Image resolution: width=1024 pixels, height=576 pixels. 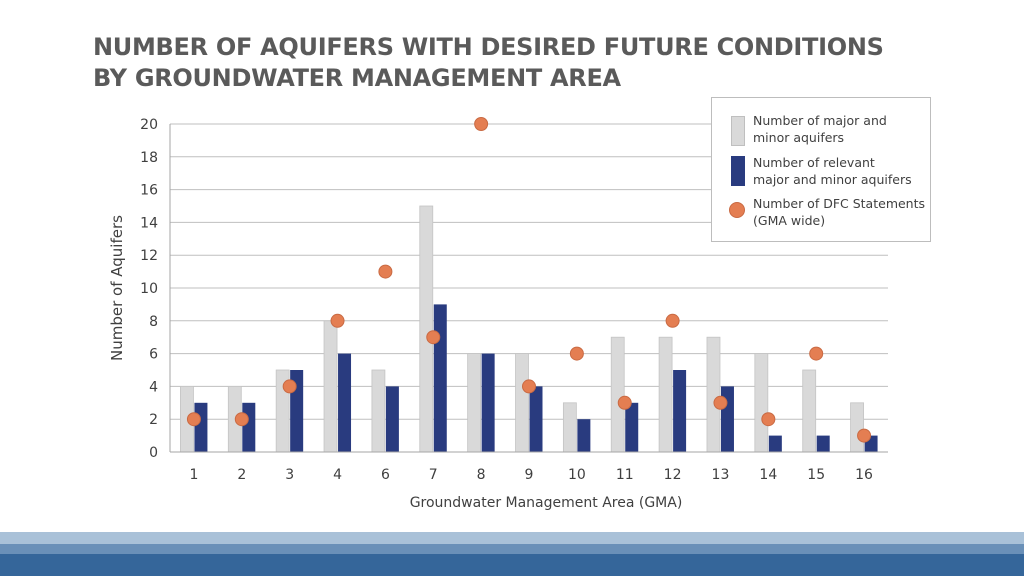 I want to click on y-tick-label-0: 0, so click(x=153, y=453).